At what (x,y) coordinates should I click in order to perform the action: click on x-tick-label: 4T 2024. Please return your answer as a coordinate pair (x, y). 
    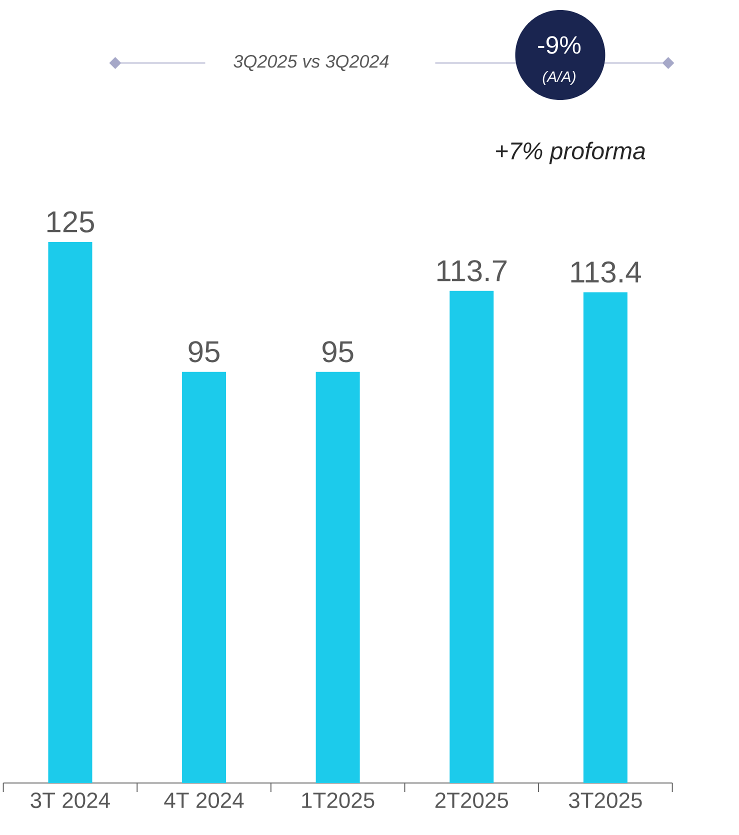
    Looking at the image, I should click on (204, 800).